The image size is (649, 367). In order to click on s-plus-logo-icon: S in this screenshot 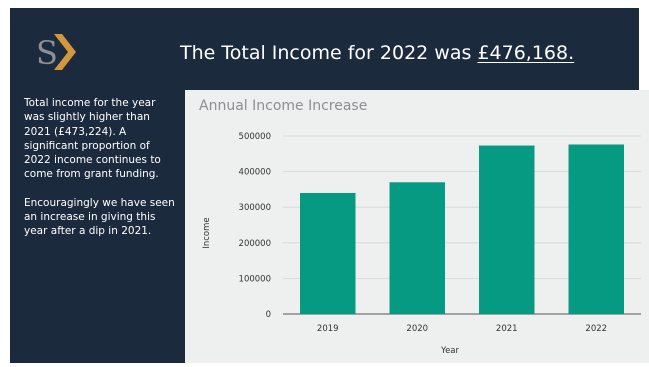, I will do `click(56, 53)`.